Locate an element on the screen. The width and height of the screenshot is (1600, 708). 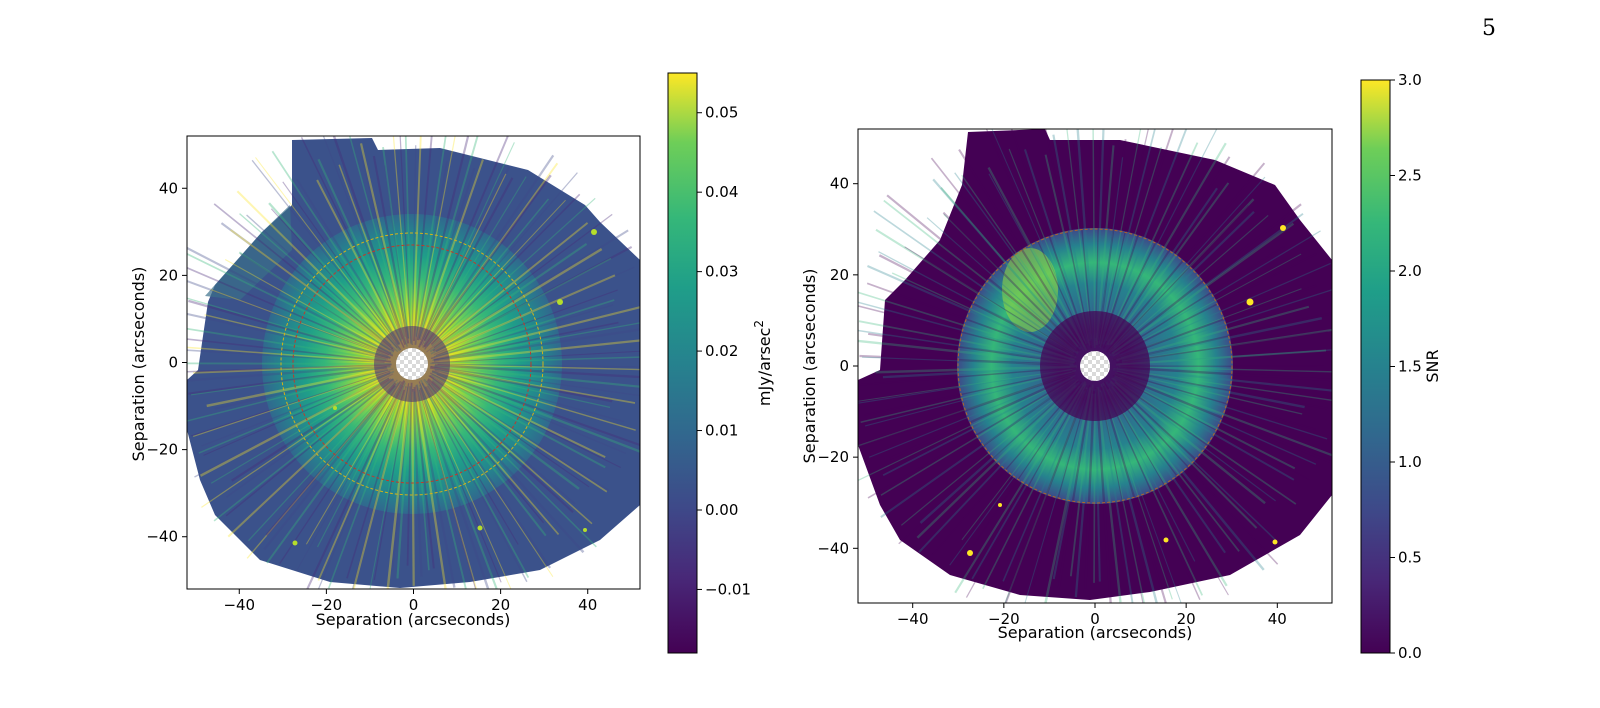
colorbar-tick-label: 3.0 is located at coordinates (1410, 80).